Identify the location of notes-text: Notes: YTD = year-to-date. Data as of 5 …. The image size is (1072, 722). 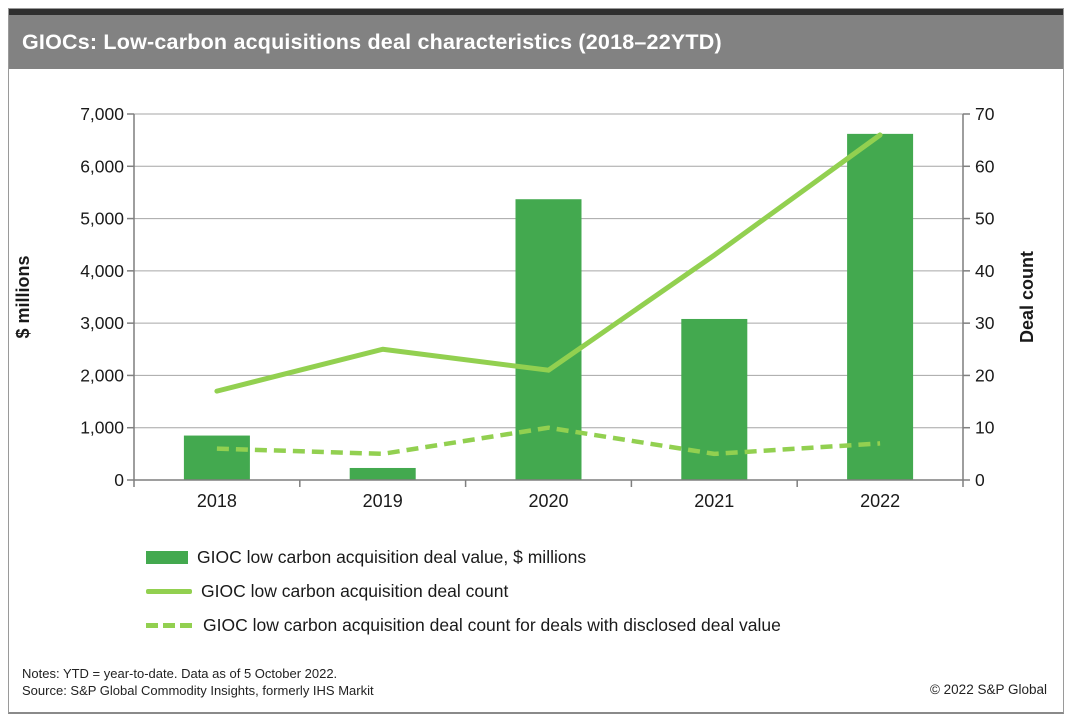
(180, 673).